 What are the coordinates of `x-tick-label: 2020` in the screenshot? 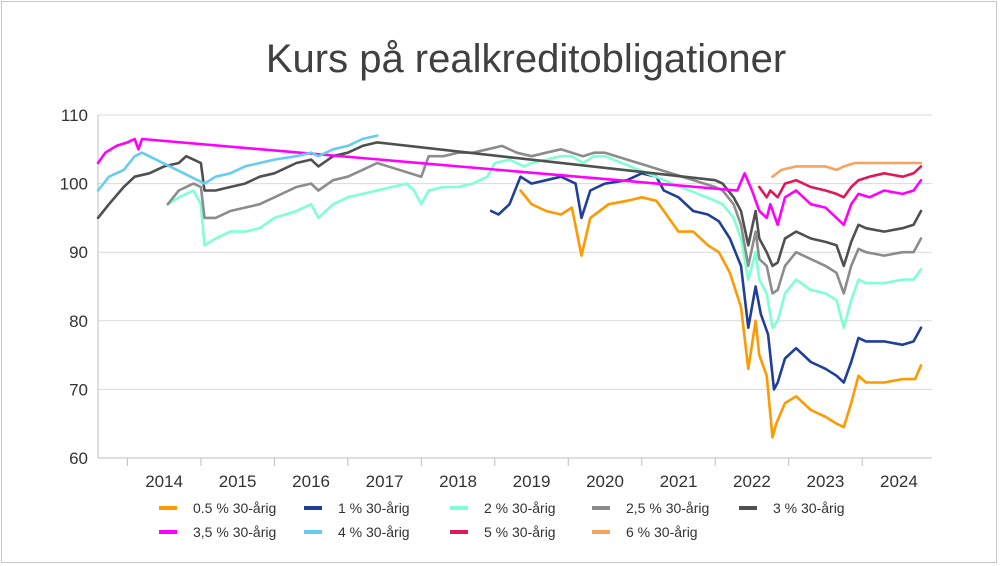 It's located at (605, 481).